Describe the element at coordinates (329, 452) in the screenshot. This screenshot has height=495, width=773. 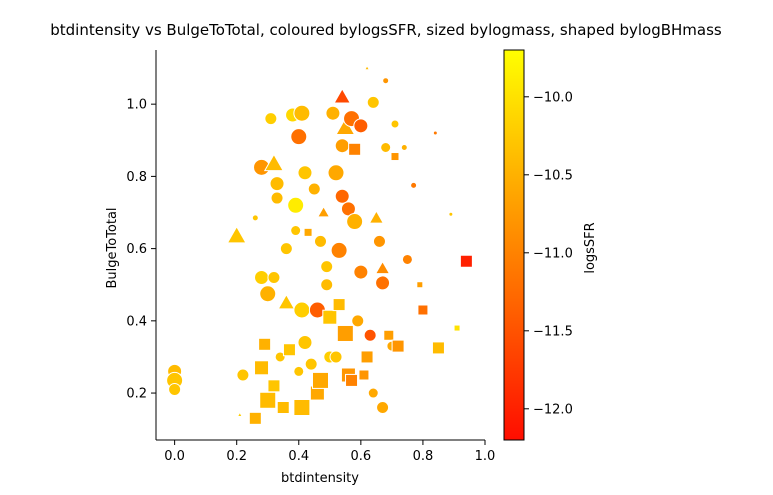
I see `x-ticks: 0.0 0.2 0.4 0.6 0.8 1.0` at that location.